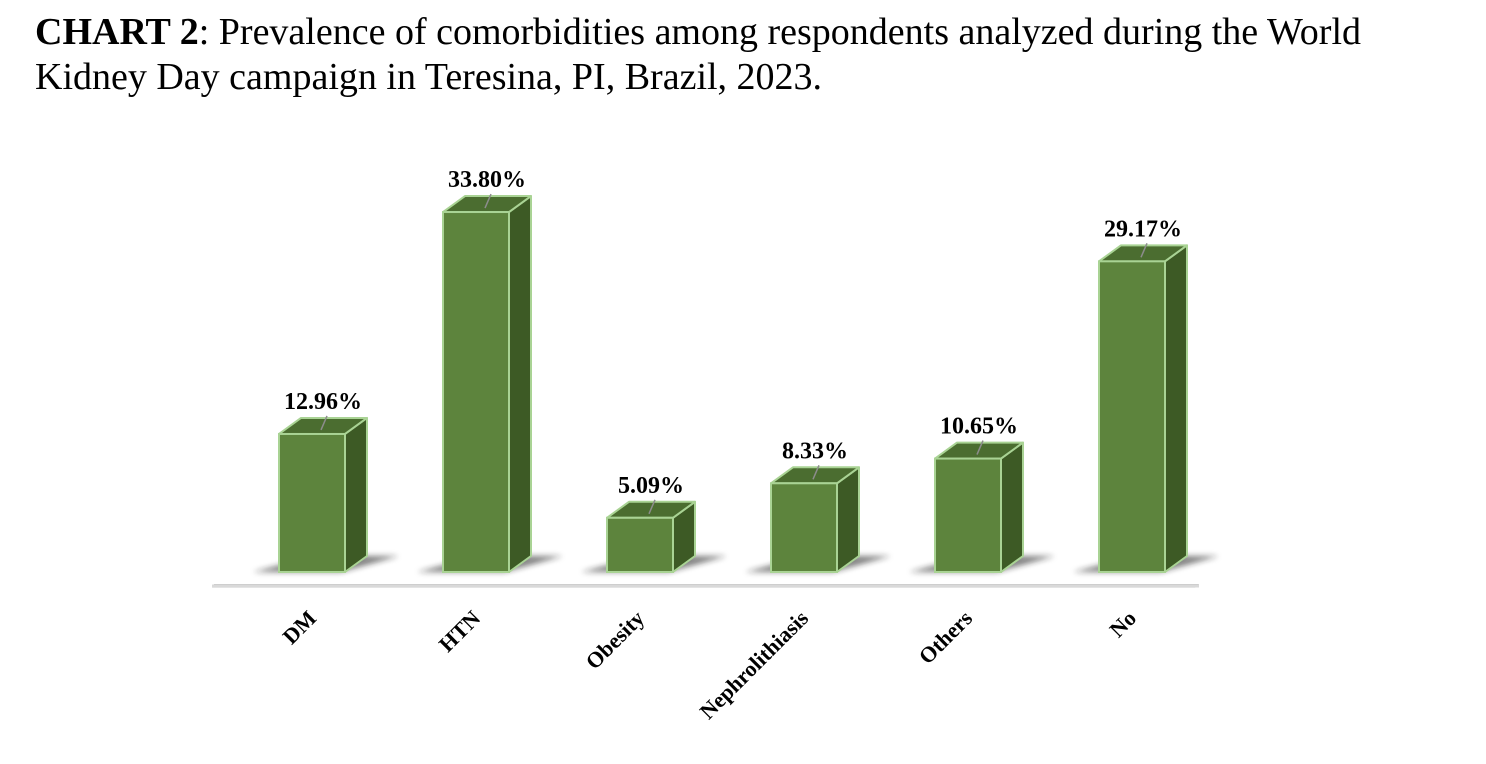  I want to click on chart-floor, so click(705, 586).